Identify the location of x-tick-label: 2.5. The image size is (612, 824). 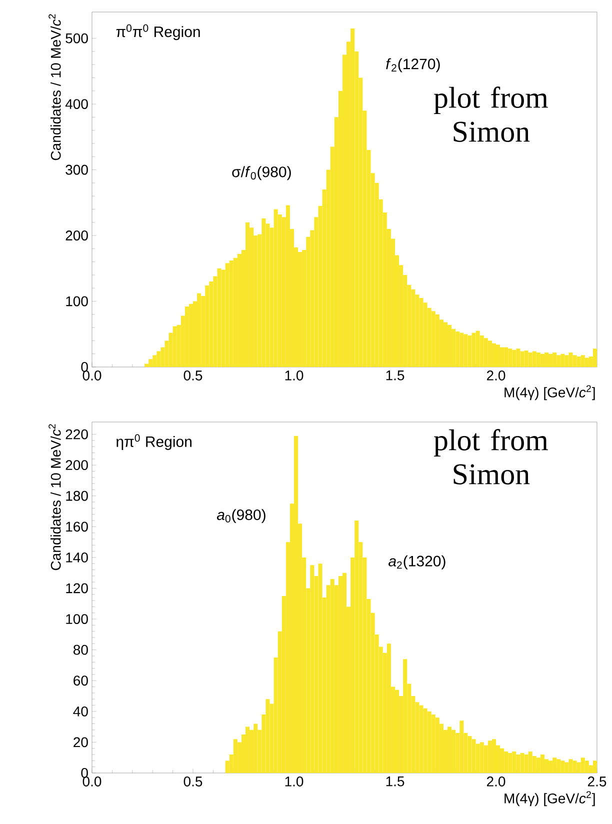
(597, 781).